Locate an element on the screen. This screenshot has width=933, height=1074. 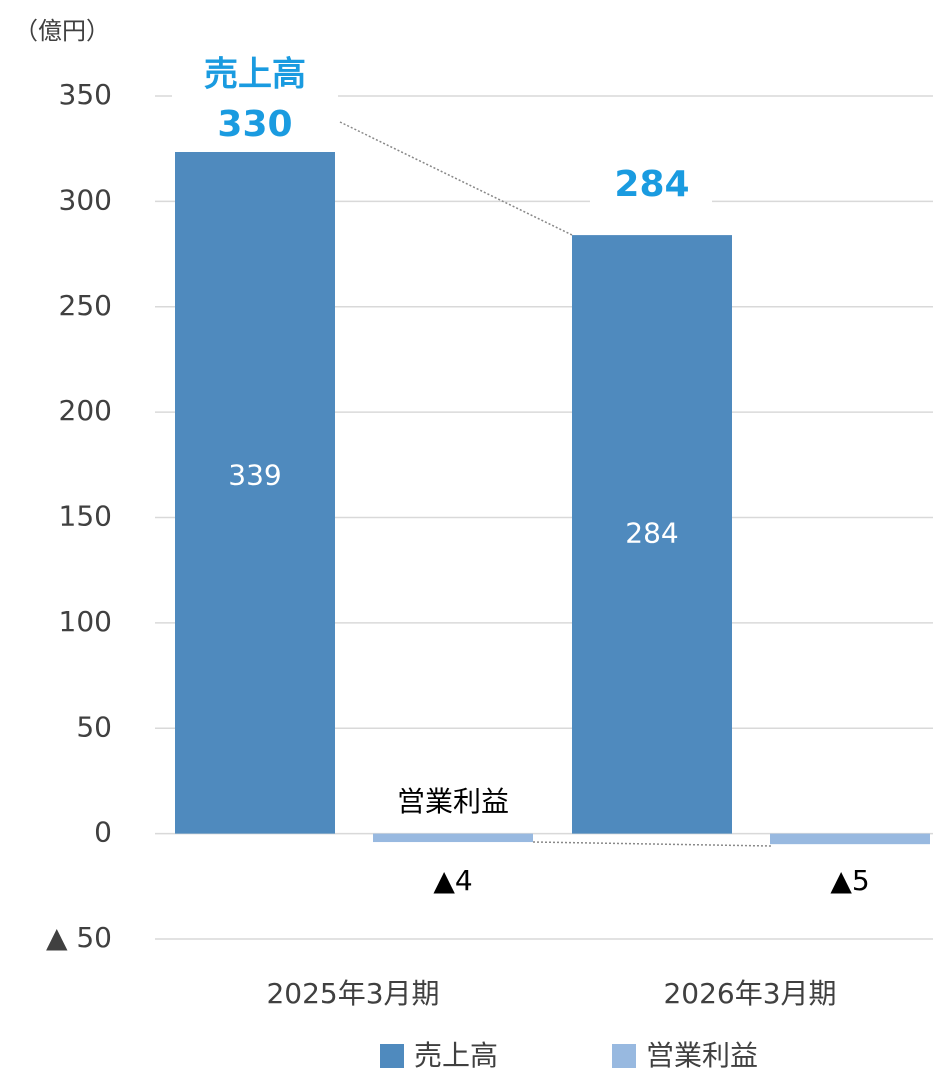
value-label: 284 is located at coordinates (651, 532).